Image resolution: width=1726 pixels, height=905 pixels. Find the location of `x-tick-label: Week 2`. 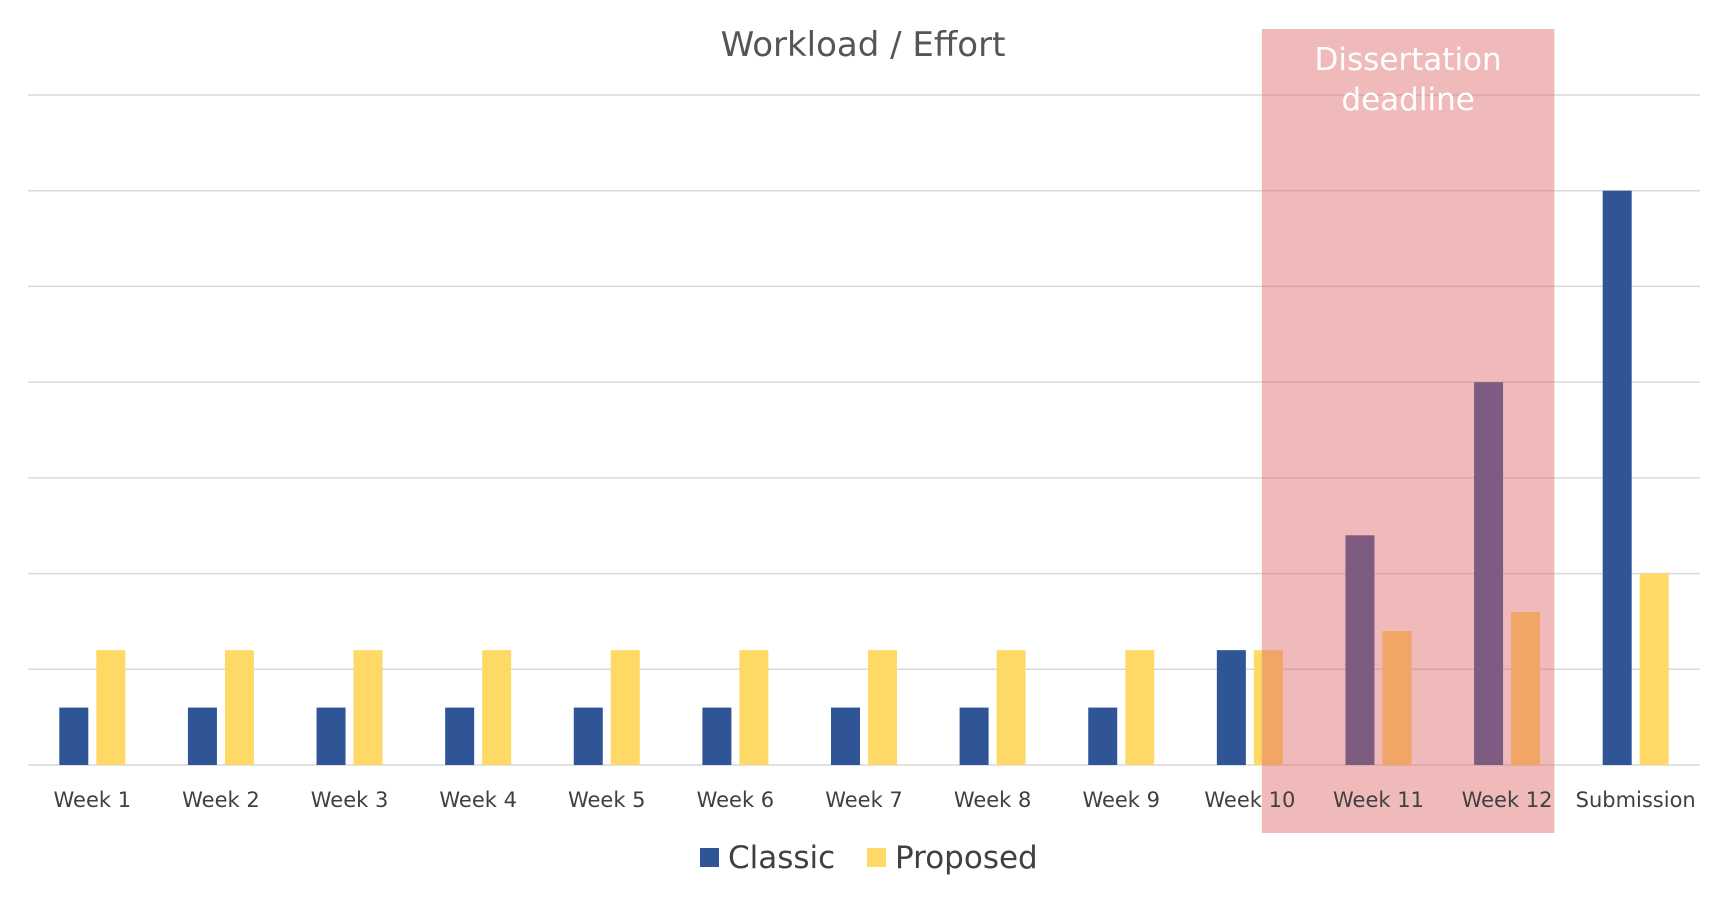

x-tick-label: Week 2 is located at coordinates (221, 800).